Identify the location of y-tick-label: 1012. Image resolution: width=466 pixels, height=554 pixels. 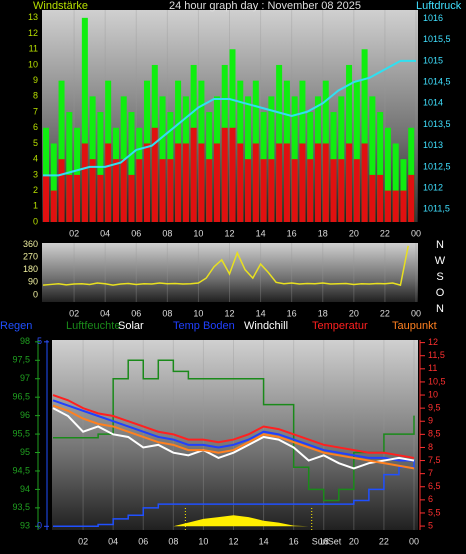
(433, 187).